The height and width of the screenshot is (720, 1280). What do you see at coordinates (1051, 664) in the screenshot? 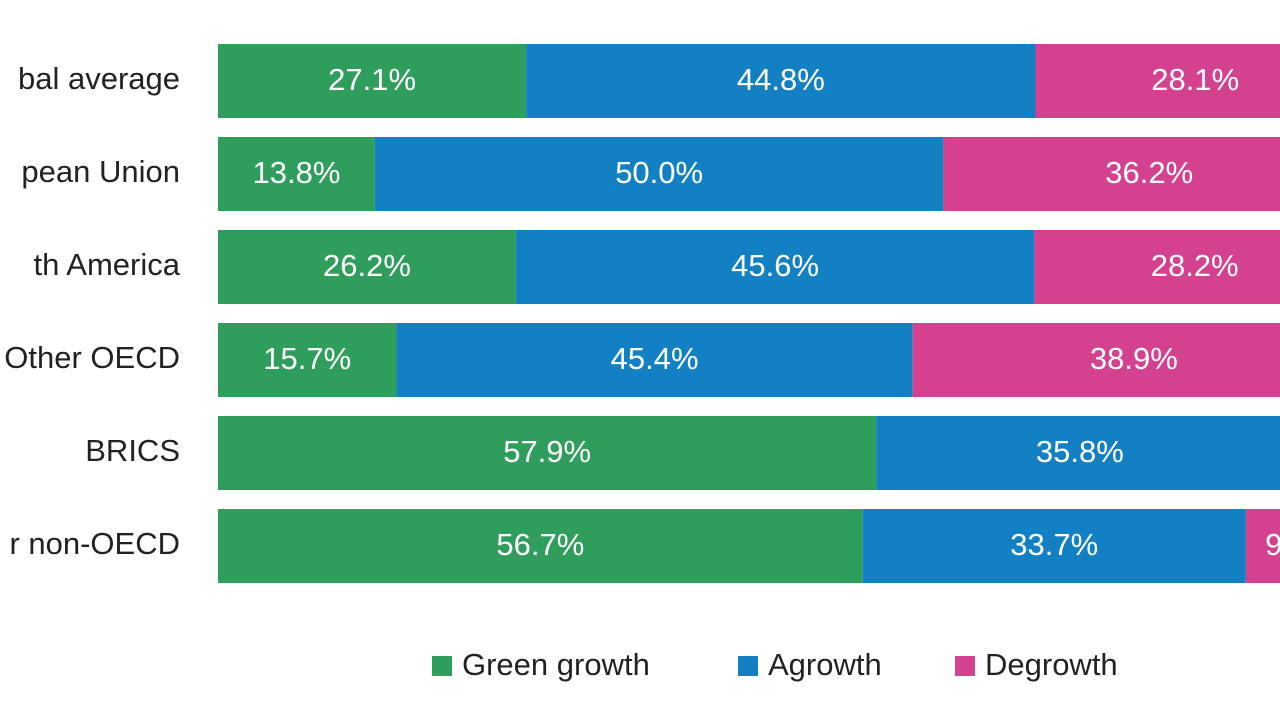
I see `legend-label: Degrowth` at bounding box center [1051, 664].